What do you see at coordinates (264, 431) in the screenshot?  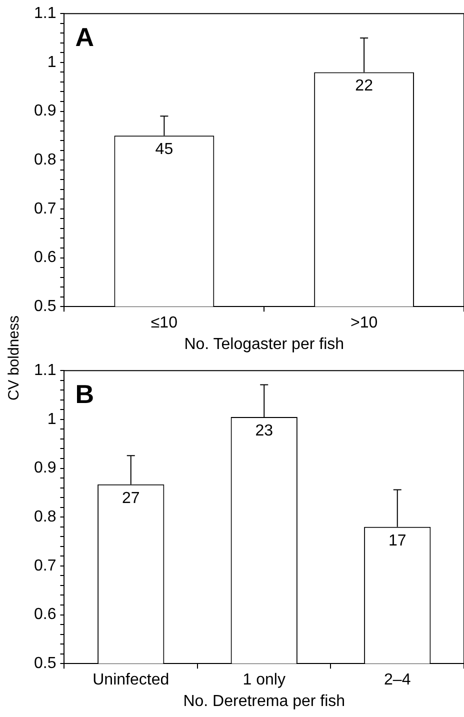 I see `annotation: 23` at bounding box center [264, 431].